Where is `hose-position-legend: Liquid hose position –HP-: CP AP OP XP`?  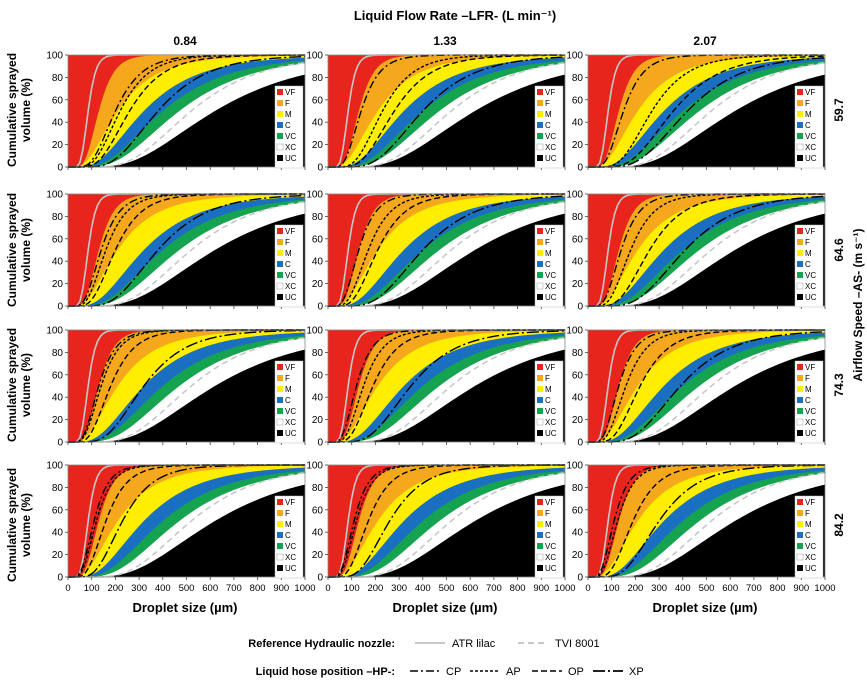
hose-position-legend: Liquid hose position –HP-: CP AP OP XP is located at coordinates (450, 672).